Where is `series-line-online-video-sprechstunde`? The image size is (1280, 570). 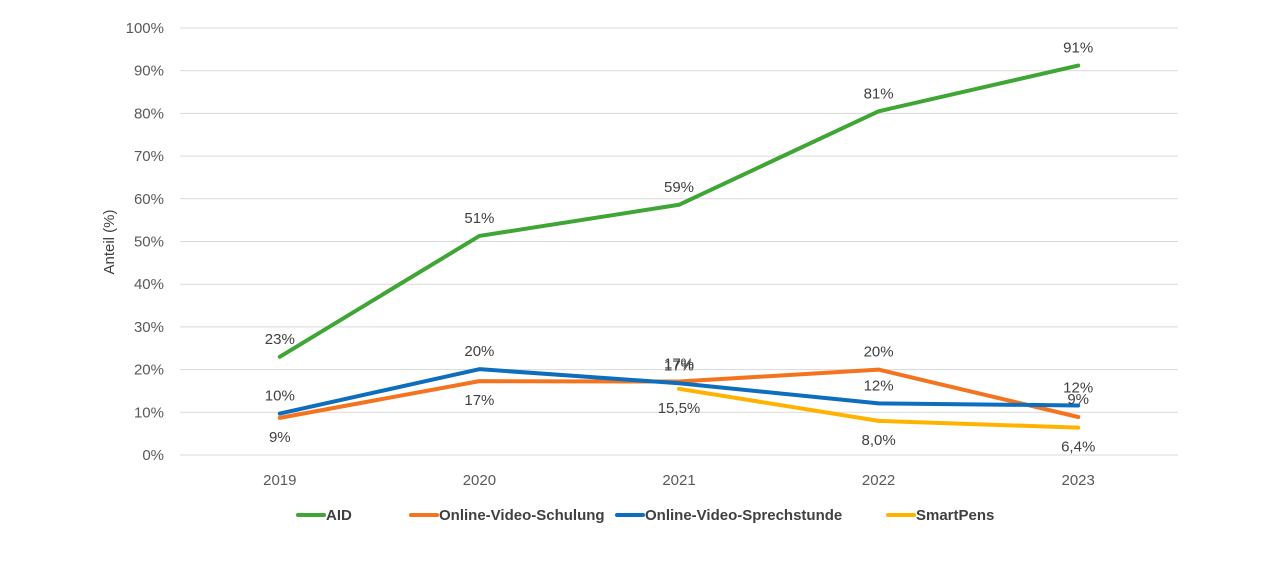 series-line-online-video-sprechstunde is located at coordinates (679, 391).